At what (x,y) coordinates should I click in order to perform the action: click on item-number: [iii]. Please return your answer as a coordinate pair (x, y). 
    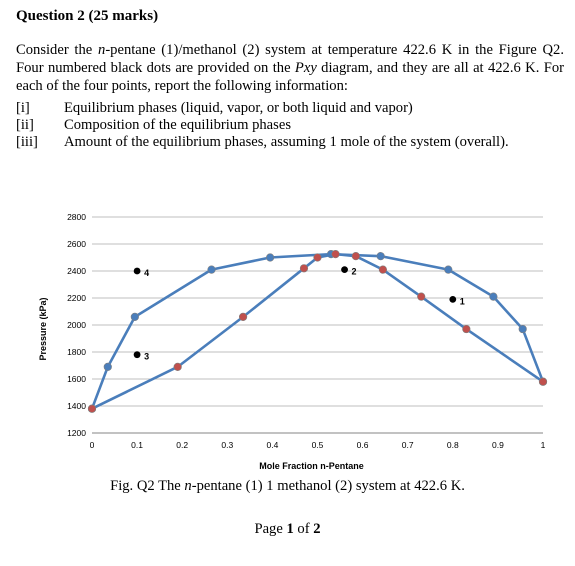
    Looking at the image, I should click on (27, 142).